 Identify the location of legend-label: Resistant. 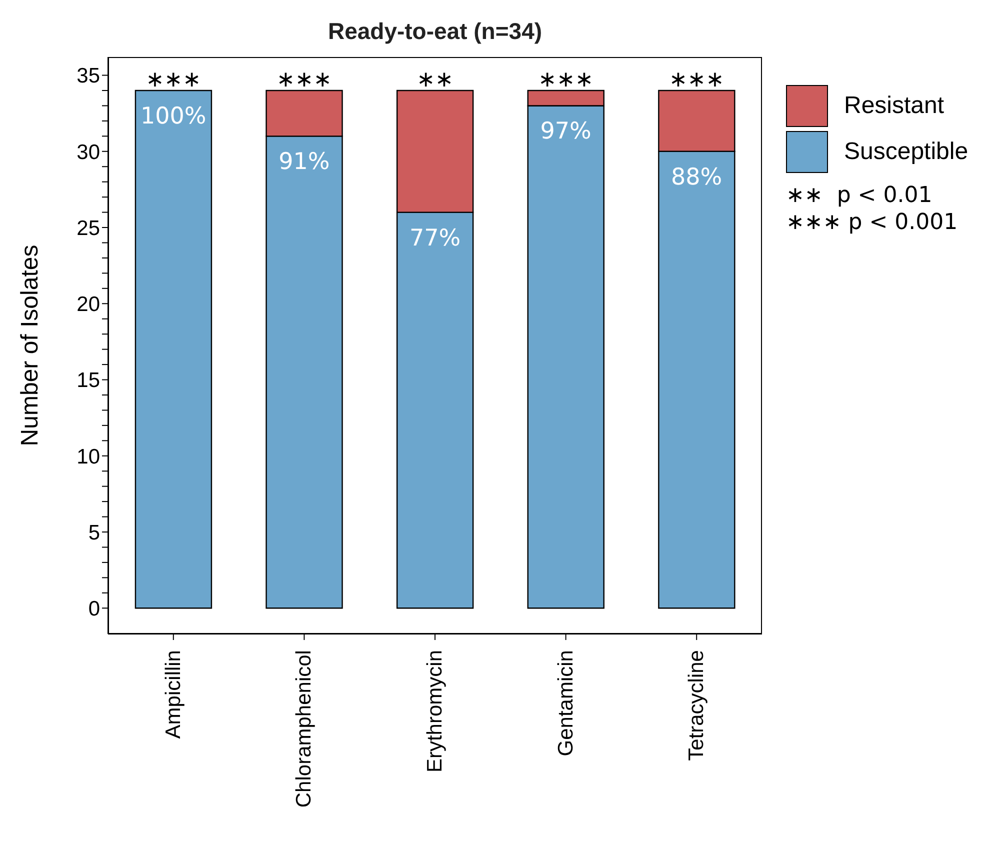
(894, 106).